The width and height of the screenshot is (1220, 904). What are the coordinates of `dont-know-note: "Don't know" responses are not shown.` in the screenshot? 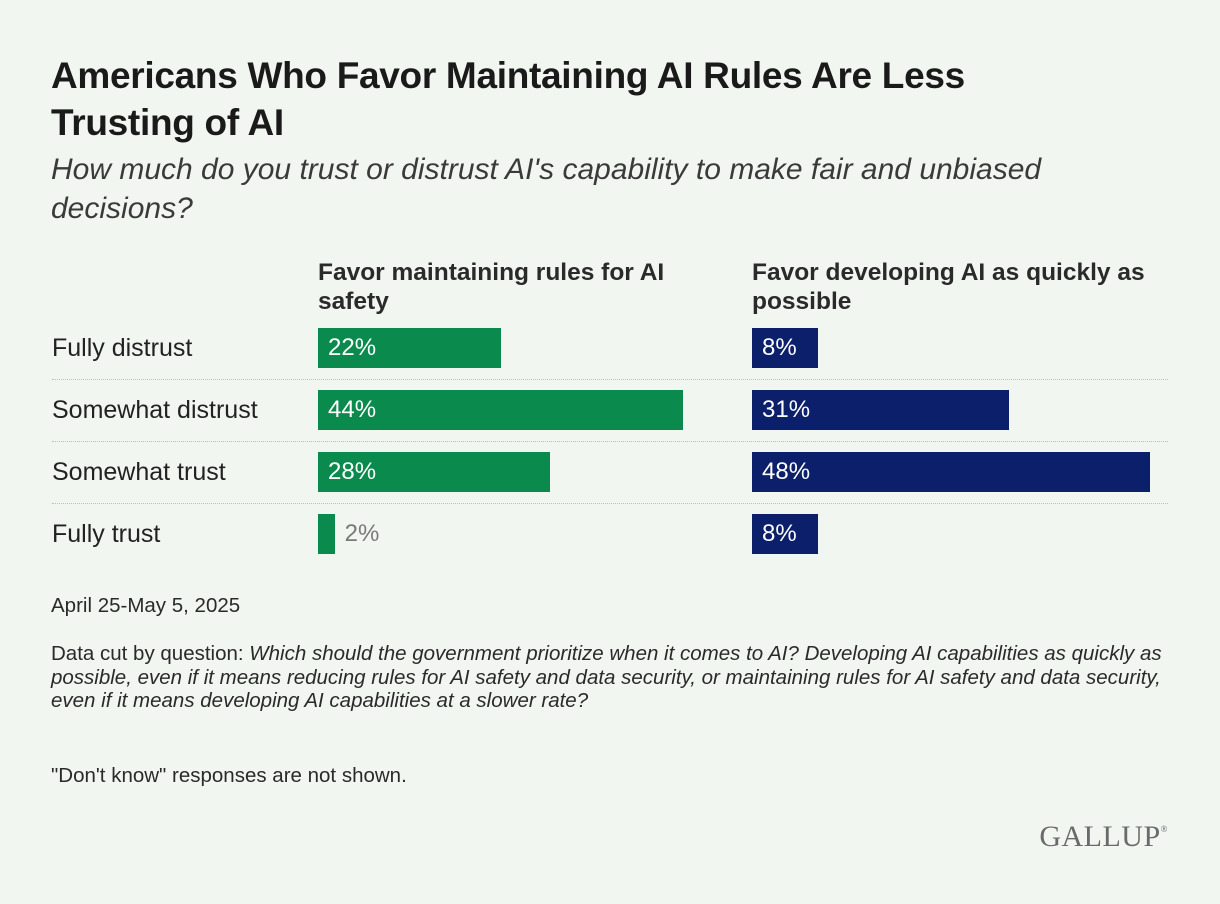 It's located at (229, 775).